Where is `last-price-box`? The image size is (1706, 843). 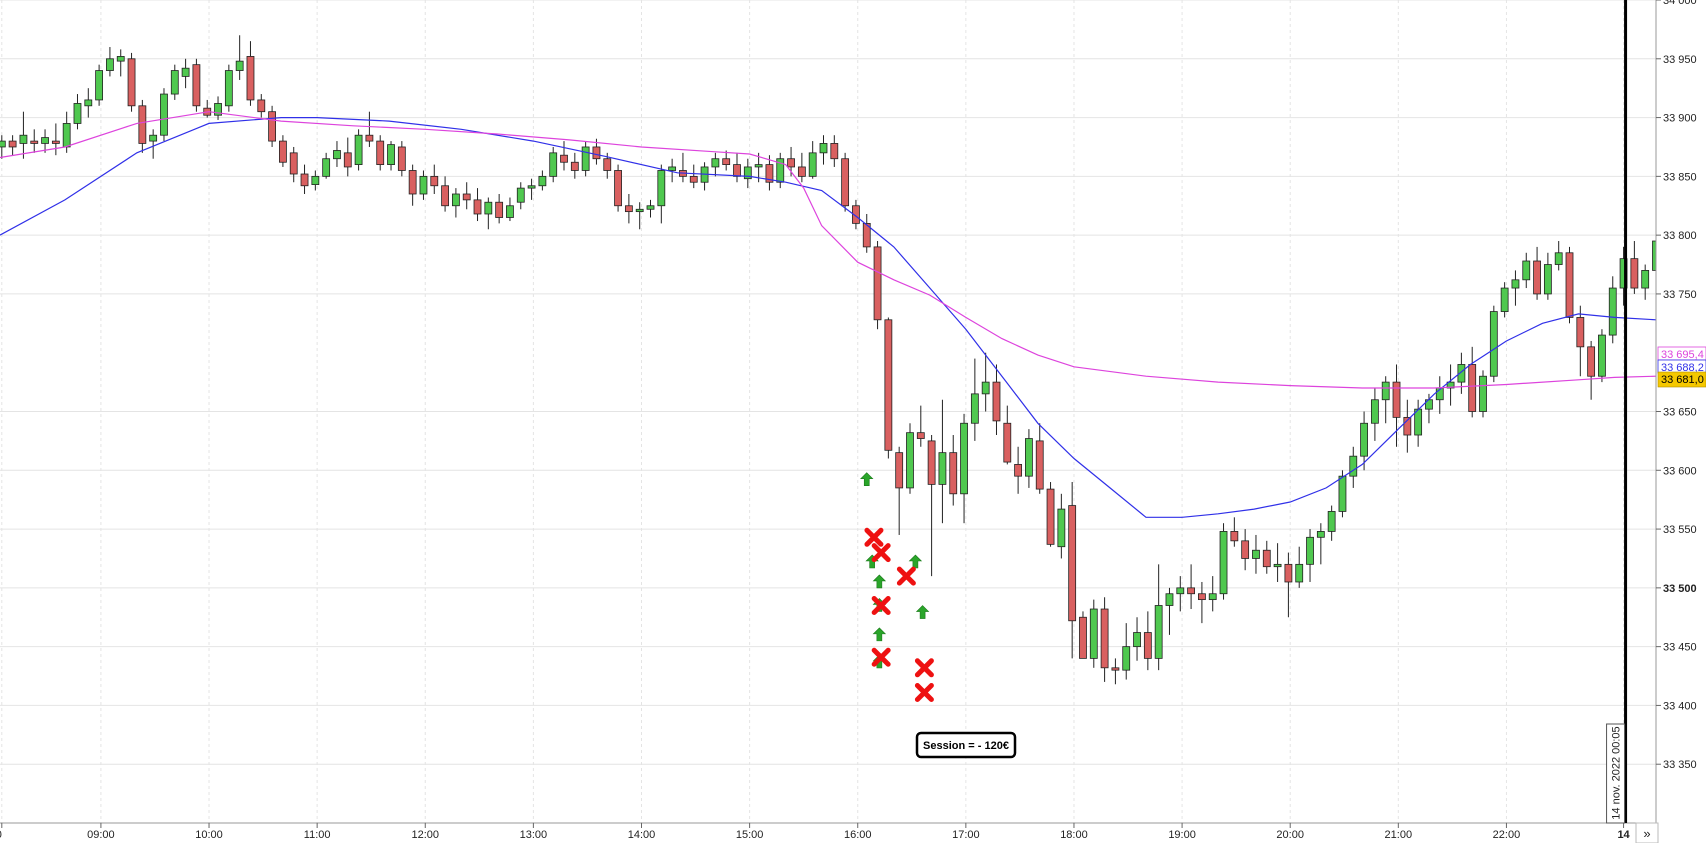 last-price-box is located at coordinates (1681, 379).